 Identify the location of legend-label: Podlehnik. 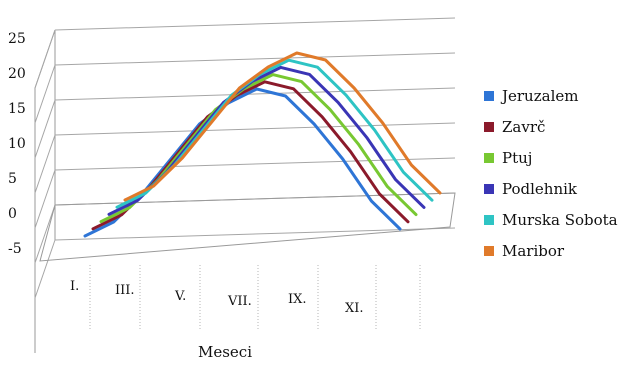
(539, 188).